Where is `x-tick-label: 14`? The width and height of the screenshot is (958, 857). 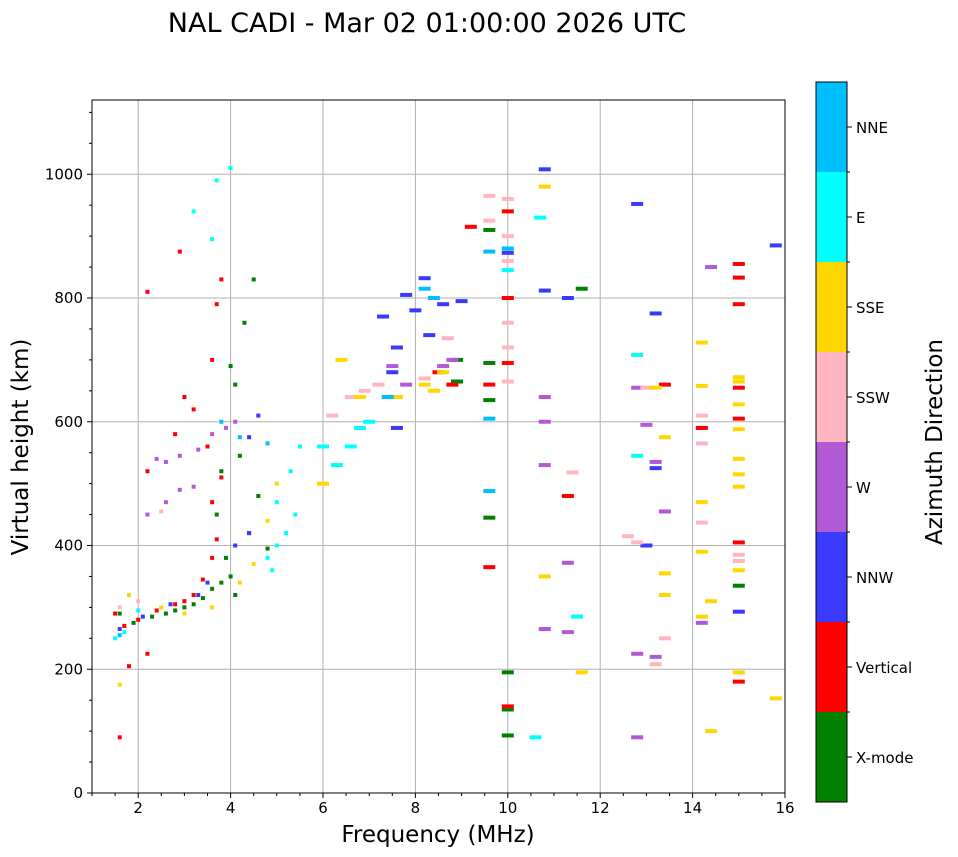
x-tick-label: 14 is located at coordinates (692, 808).